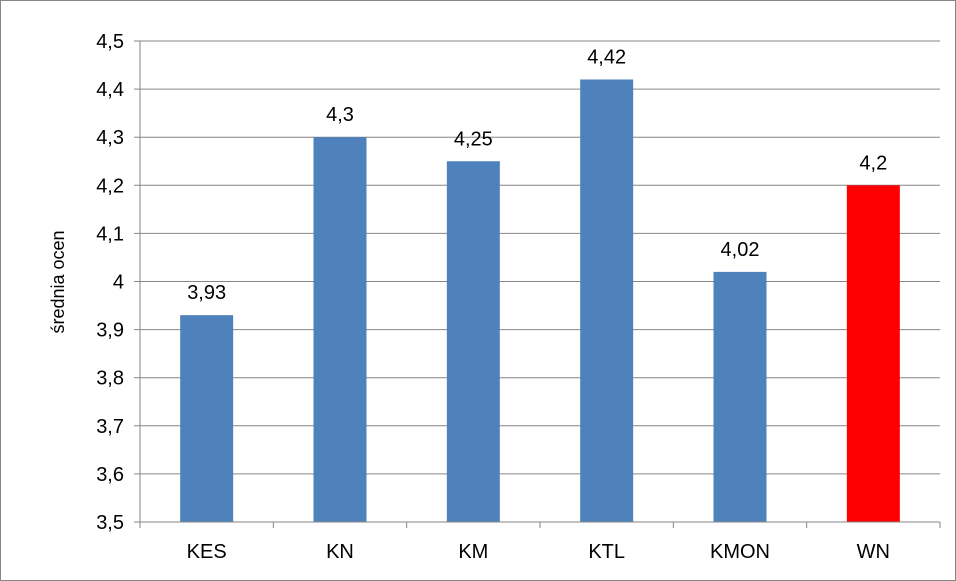  Describe the element at coordinates (873, 354) in the screenshot. I see `bar-wn` at that location.